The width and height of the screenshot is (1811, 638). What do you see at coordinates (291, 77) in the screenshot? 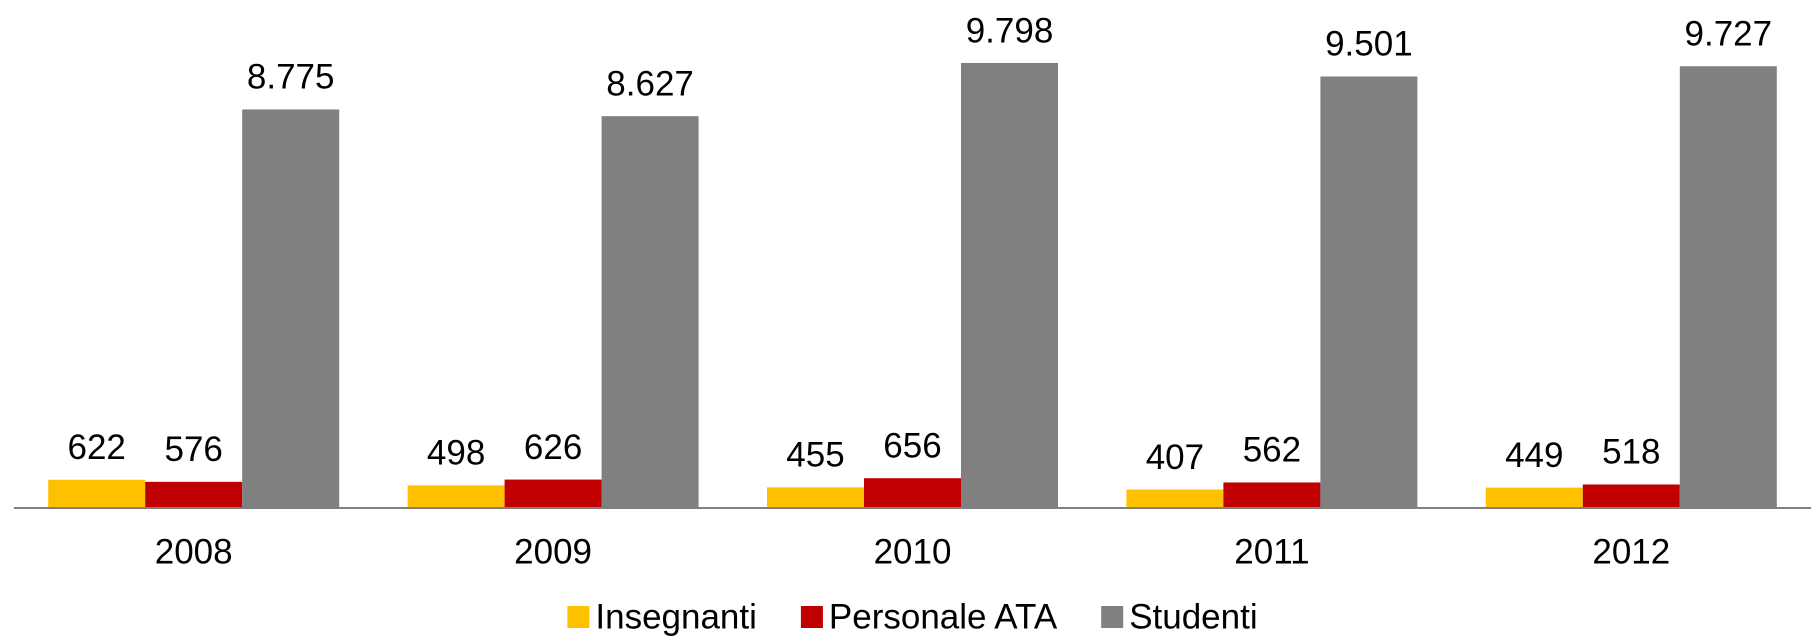
I see `data-label: 8.775` at bounding box center [291, 77].